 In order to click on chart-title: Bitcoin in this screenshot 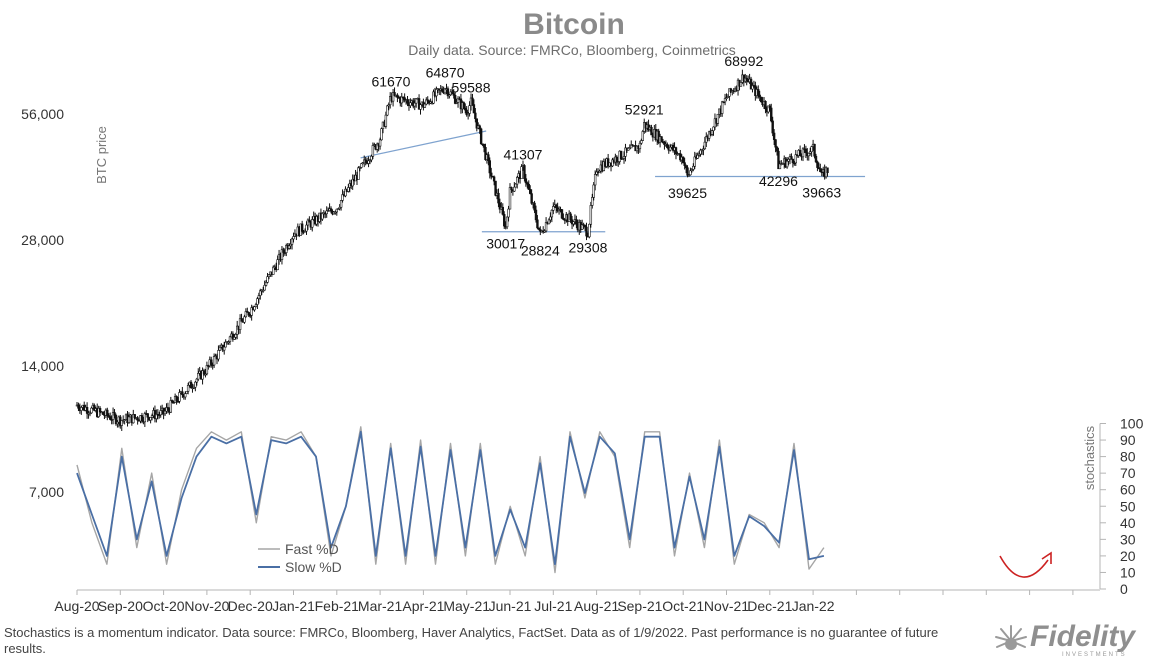, I will do `click(574, 24)`.